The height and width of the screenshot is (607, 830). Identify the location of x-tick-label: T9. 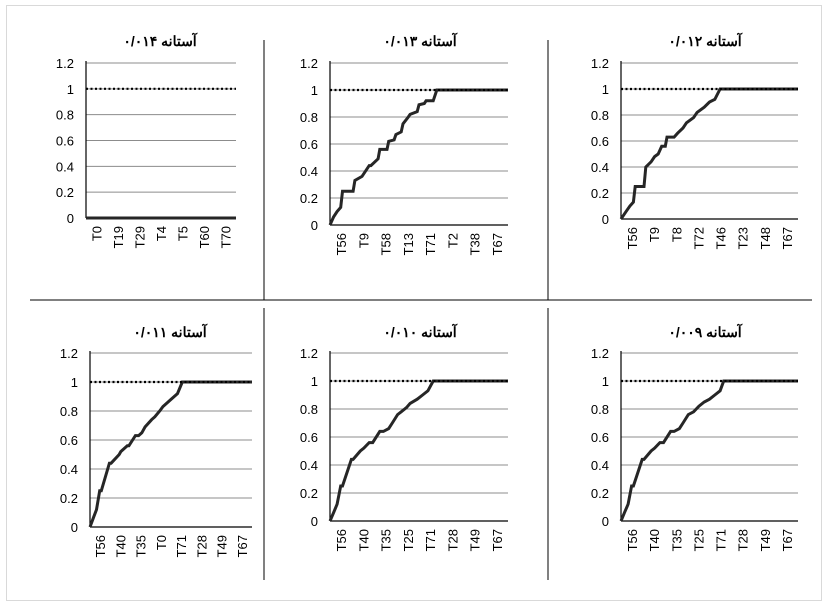
(654, 234).